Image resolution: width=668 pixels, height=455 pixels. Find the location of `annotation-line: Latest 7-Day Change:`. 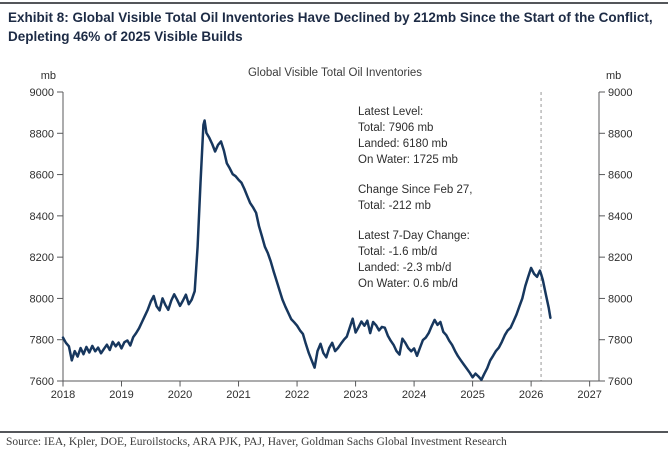

annotation-line: Latest 7-Day Change: is located at coordinates (414, 236).